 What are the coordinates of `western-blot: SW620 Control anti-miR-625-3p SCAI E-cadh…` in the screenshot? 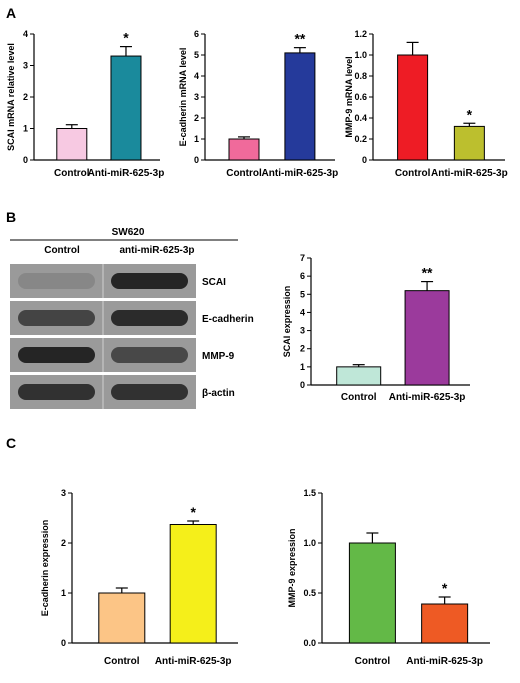 It's located at (132, 318).